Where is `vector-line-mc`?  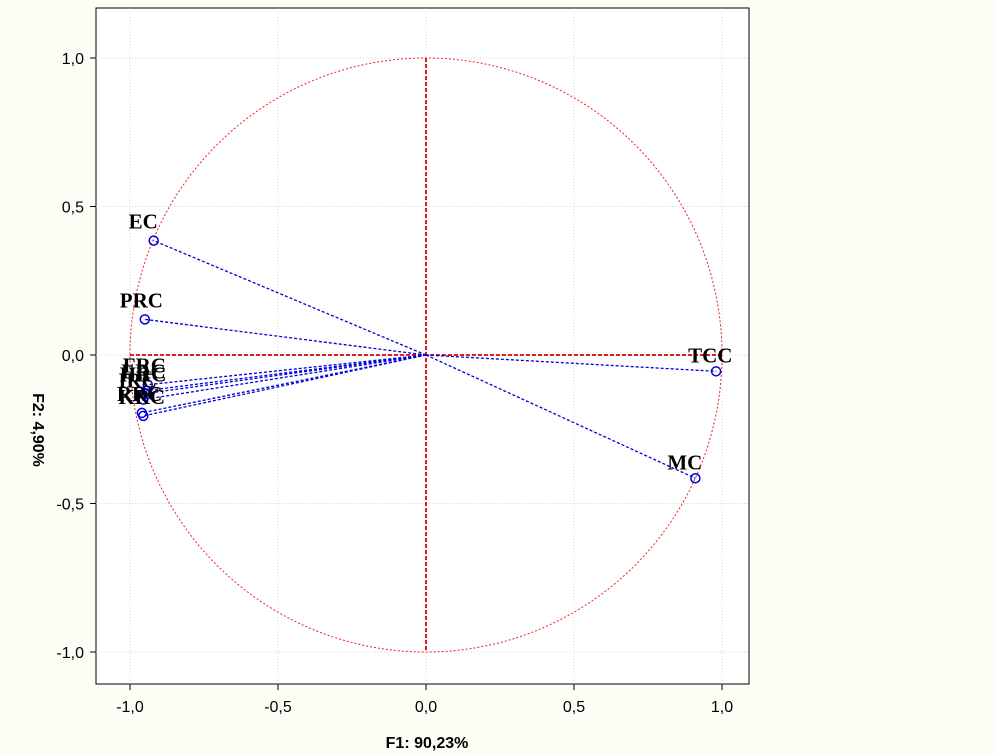
vector-line-mc is located at coordinates (560, 416).